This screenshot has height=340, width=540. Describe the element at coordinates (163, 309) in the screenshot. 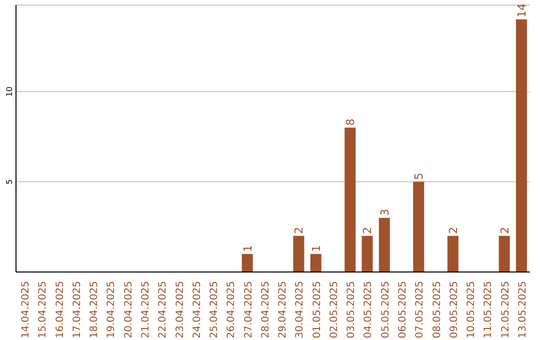

I see `x-tick-label: 22.04.2025` at that location.